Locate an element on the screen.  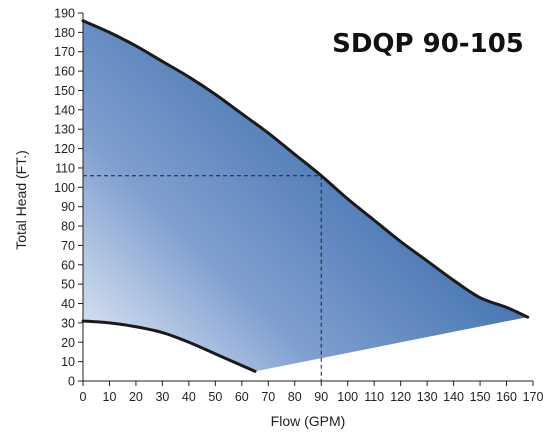
x-tick-label: 70 is located at coordinates (268, 397).